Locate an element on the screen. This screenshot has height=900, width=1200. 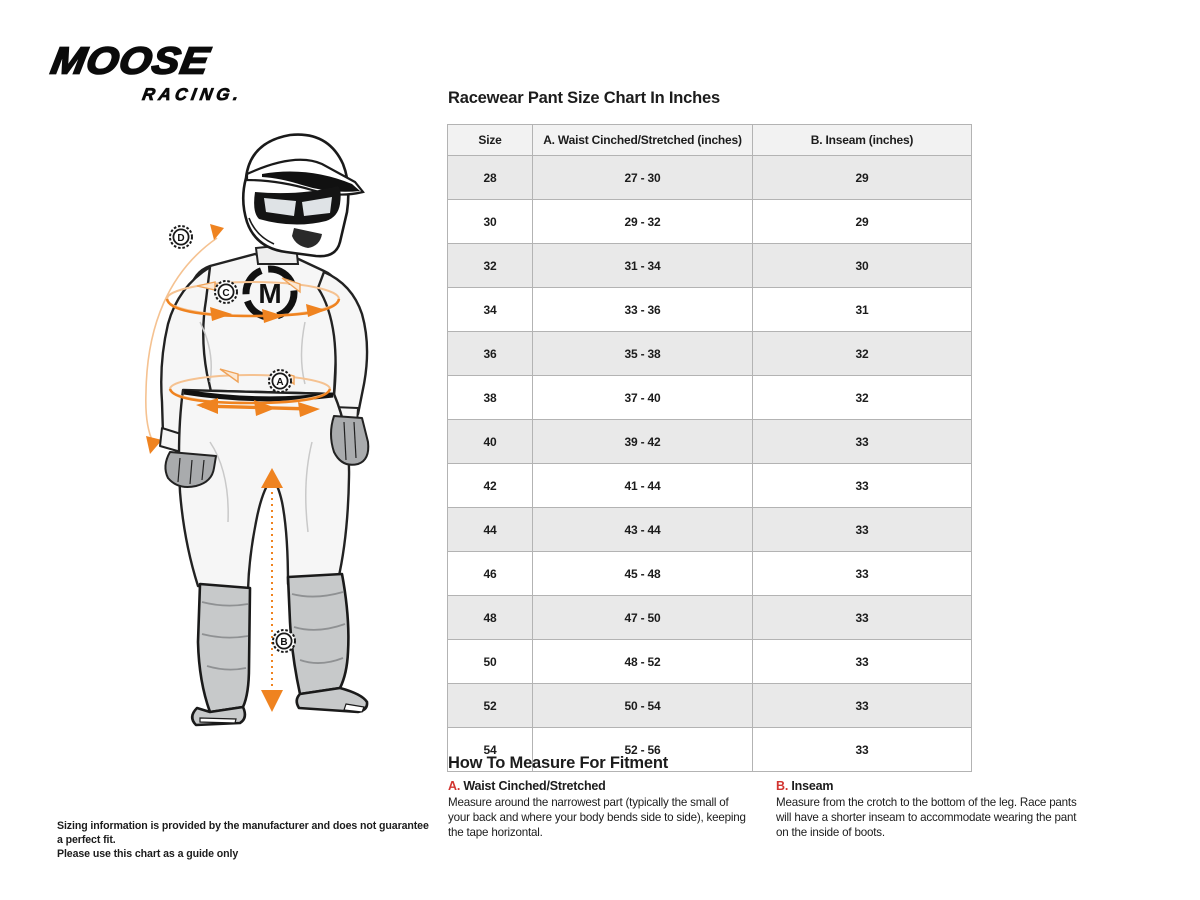
boot-details is located at coordinates (273, 631).